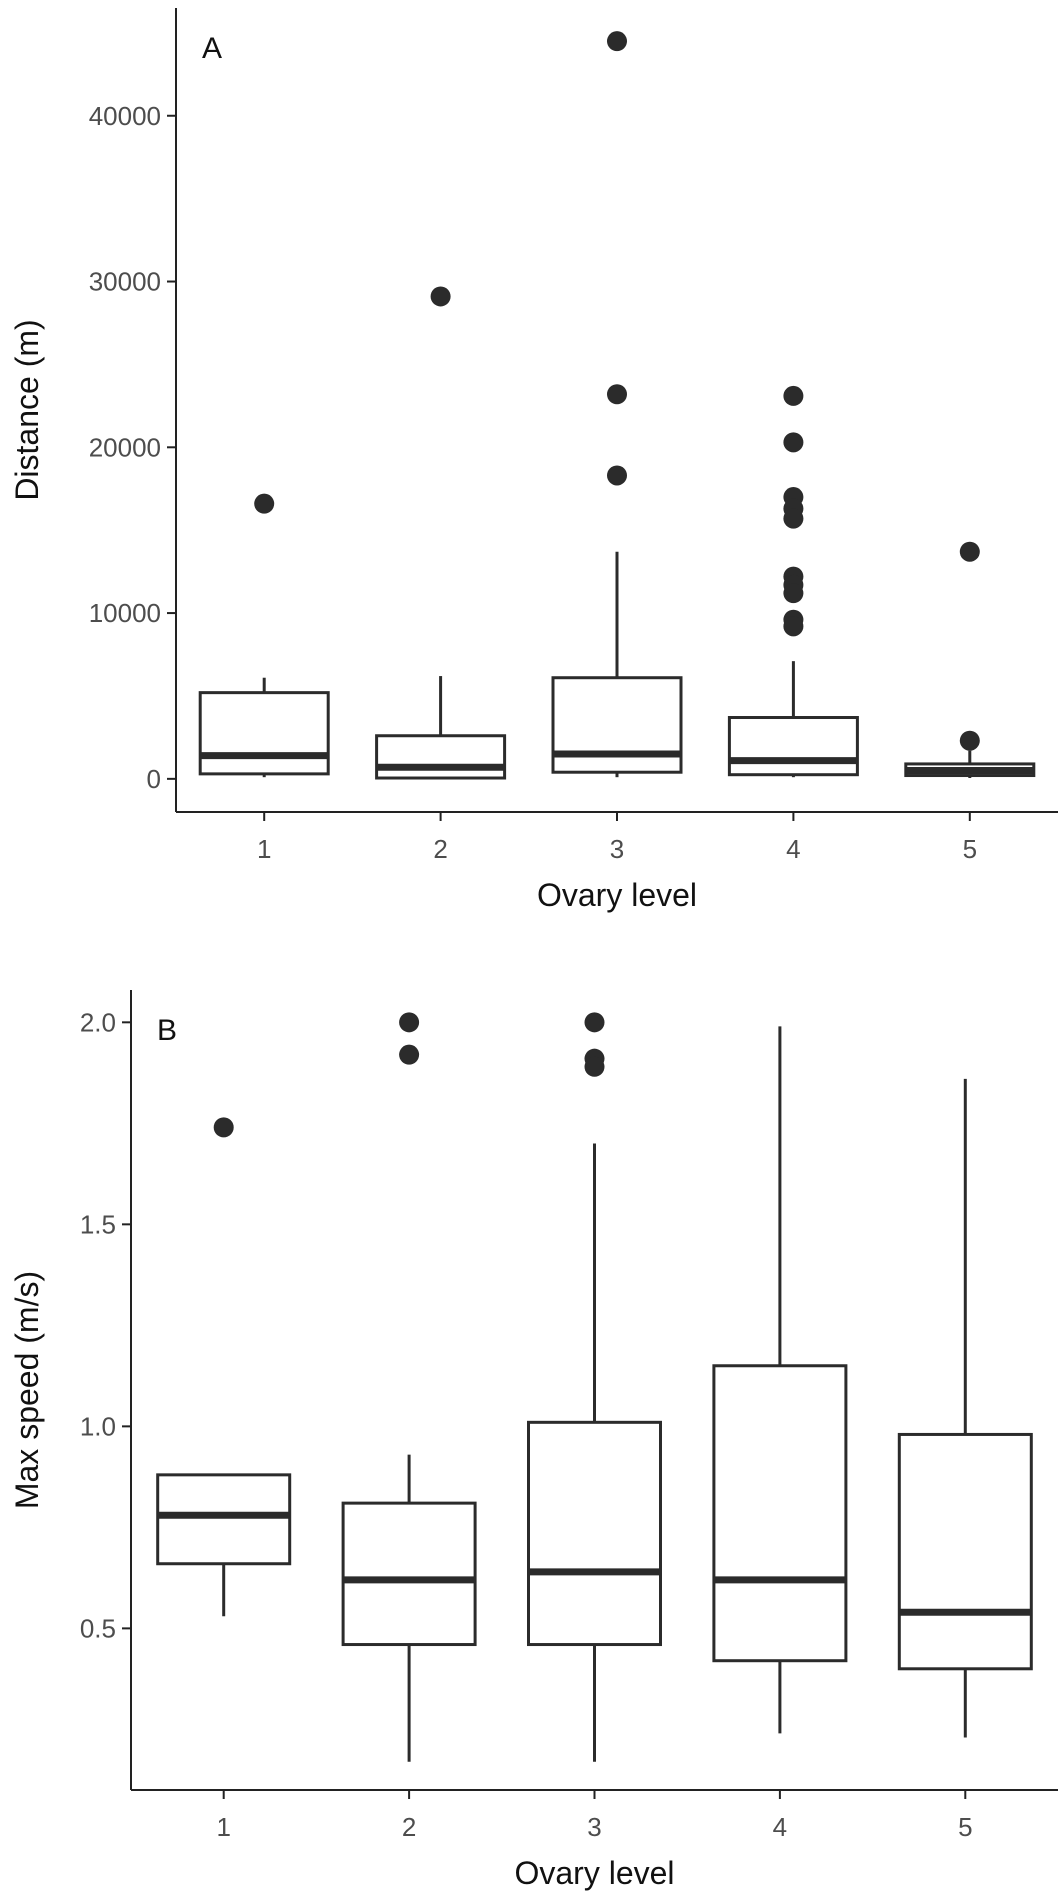 This screenshot has width=1062, height=1899. Describe the element at coordinates (154, 779) in the screenshot. I see `y-tick-label: 0` at that location.